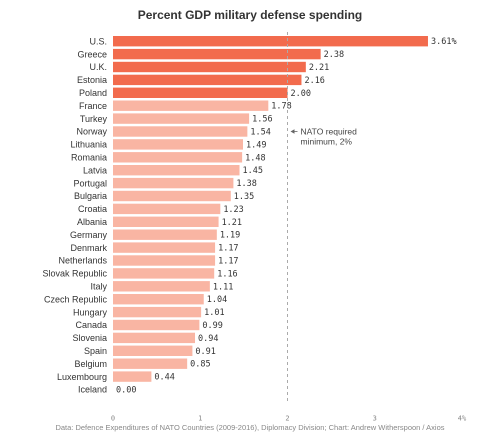 This screenshot has width=500, height=444. What do you see at coordinates (92, 209) in the screenshot?
I see `category-label: Croatia` at bounding box center [92, 209].